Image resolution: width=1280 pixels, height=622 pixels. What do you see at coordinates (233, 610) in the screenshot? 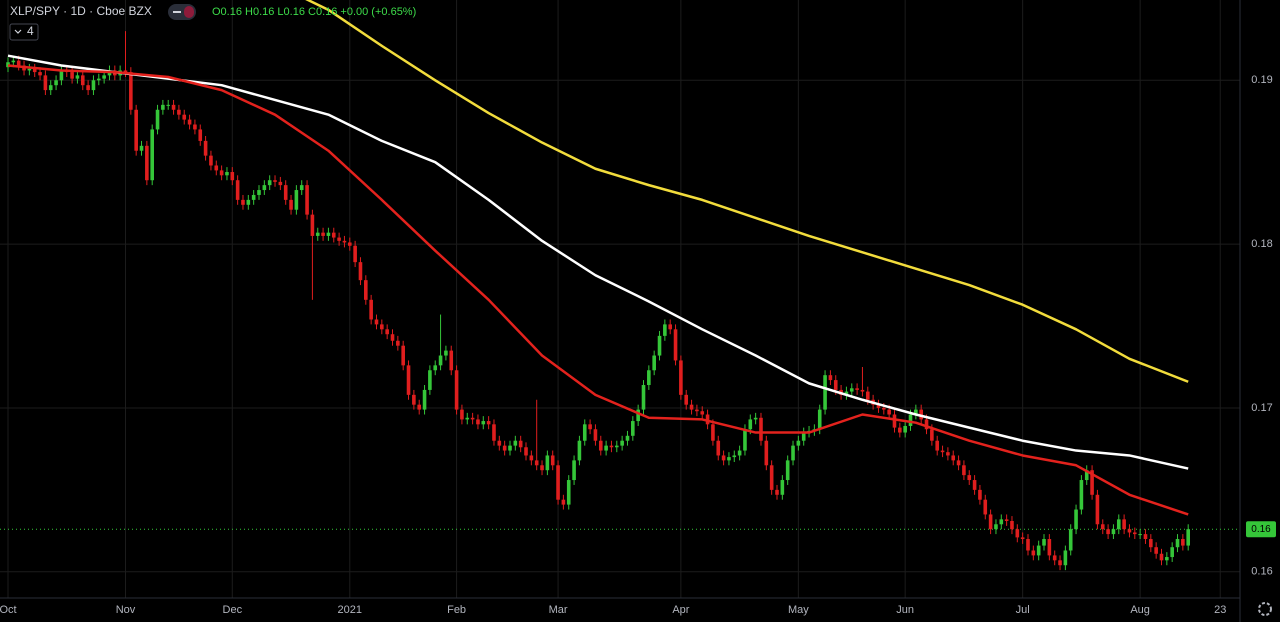
I see `x-tick-label: Dec` at bounding box center [233, 610].